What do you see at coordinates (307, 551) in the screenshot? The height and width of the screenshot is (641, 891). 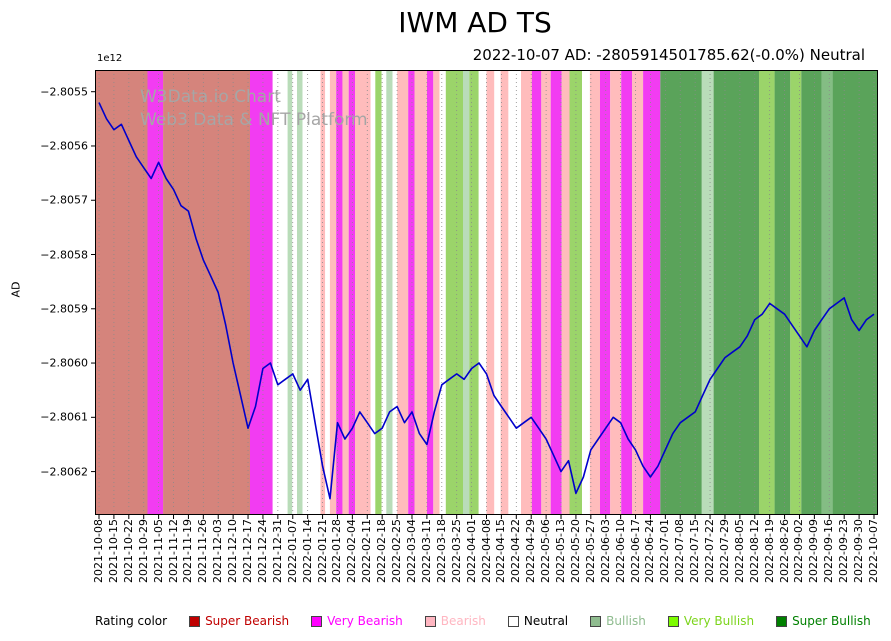 I see `x-tick-label: 2022-01-14` at bounding box center [307, 551].